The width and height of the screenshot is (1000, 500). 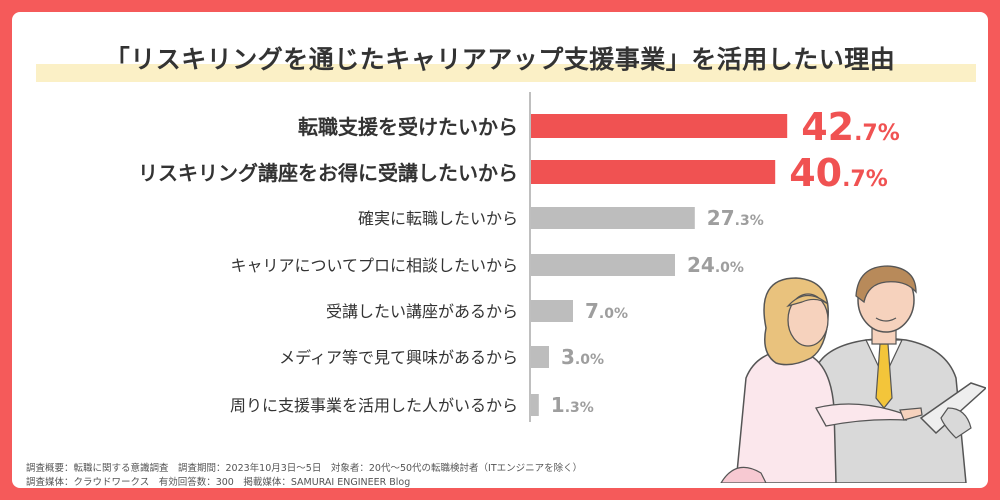 What do you see at coordinates (606, 311) in the screenshot?
I see `value-label: 7.0%` at bounding box center [606, 311].